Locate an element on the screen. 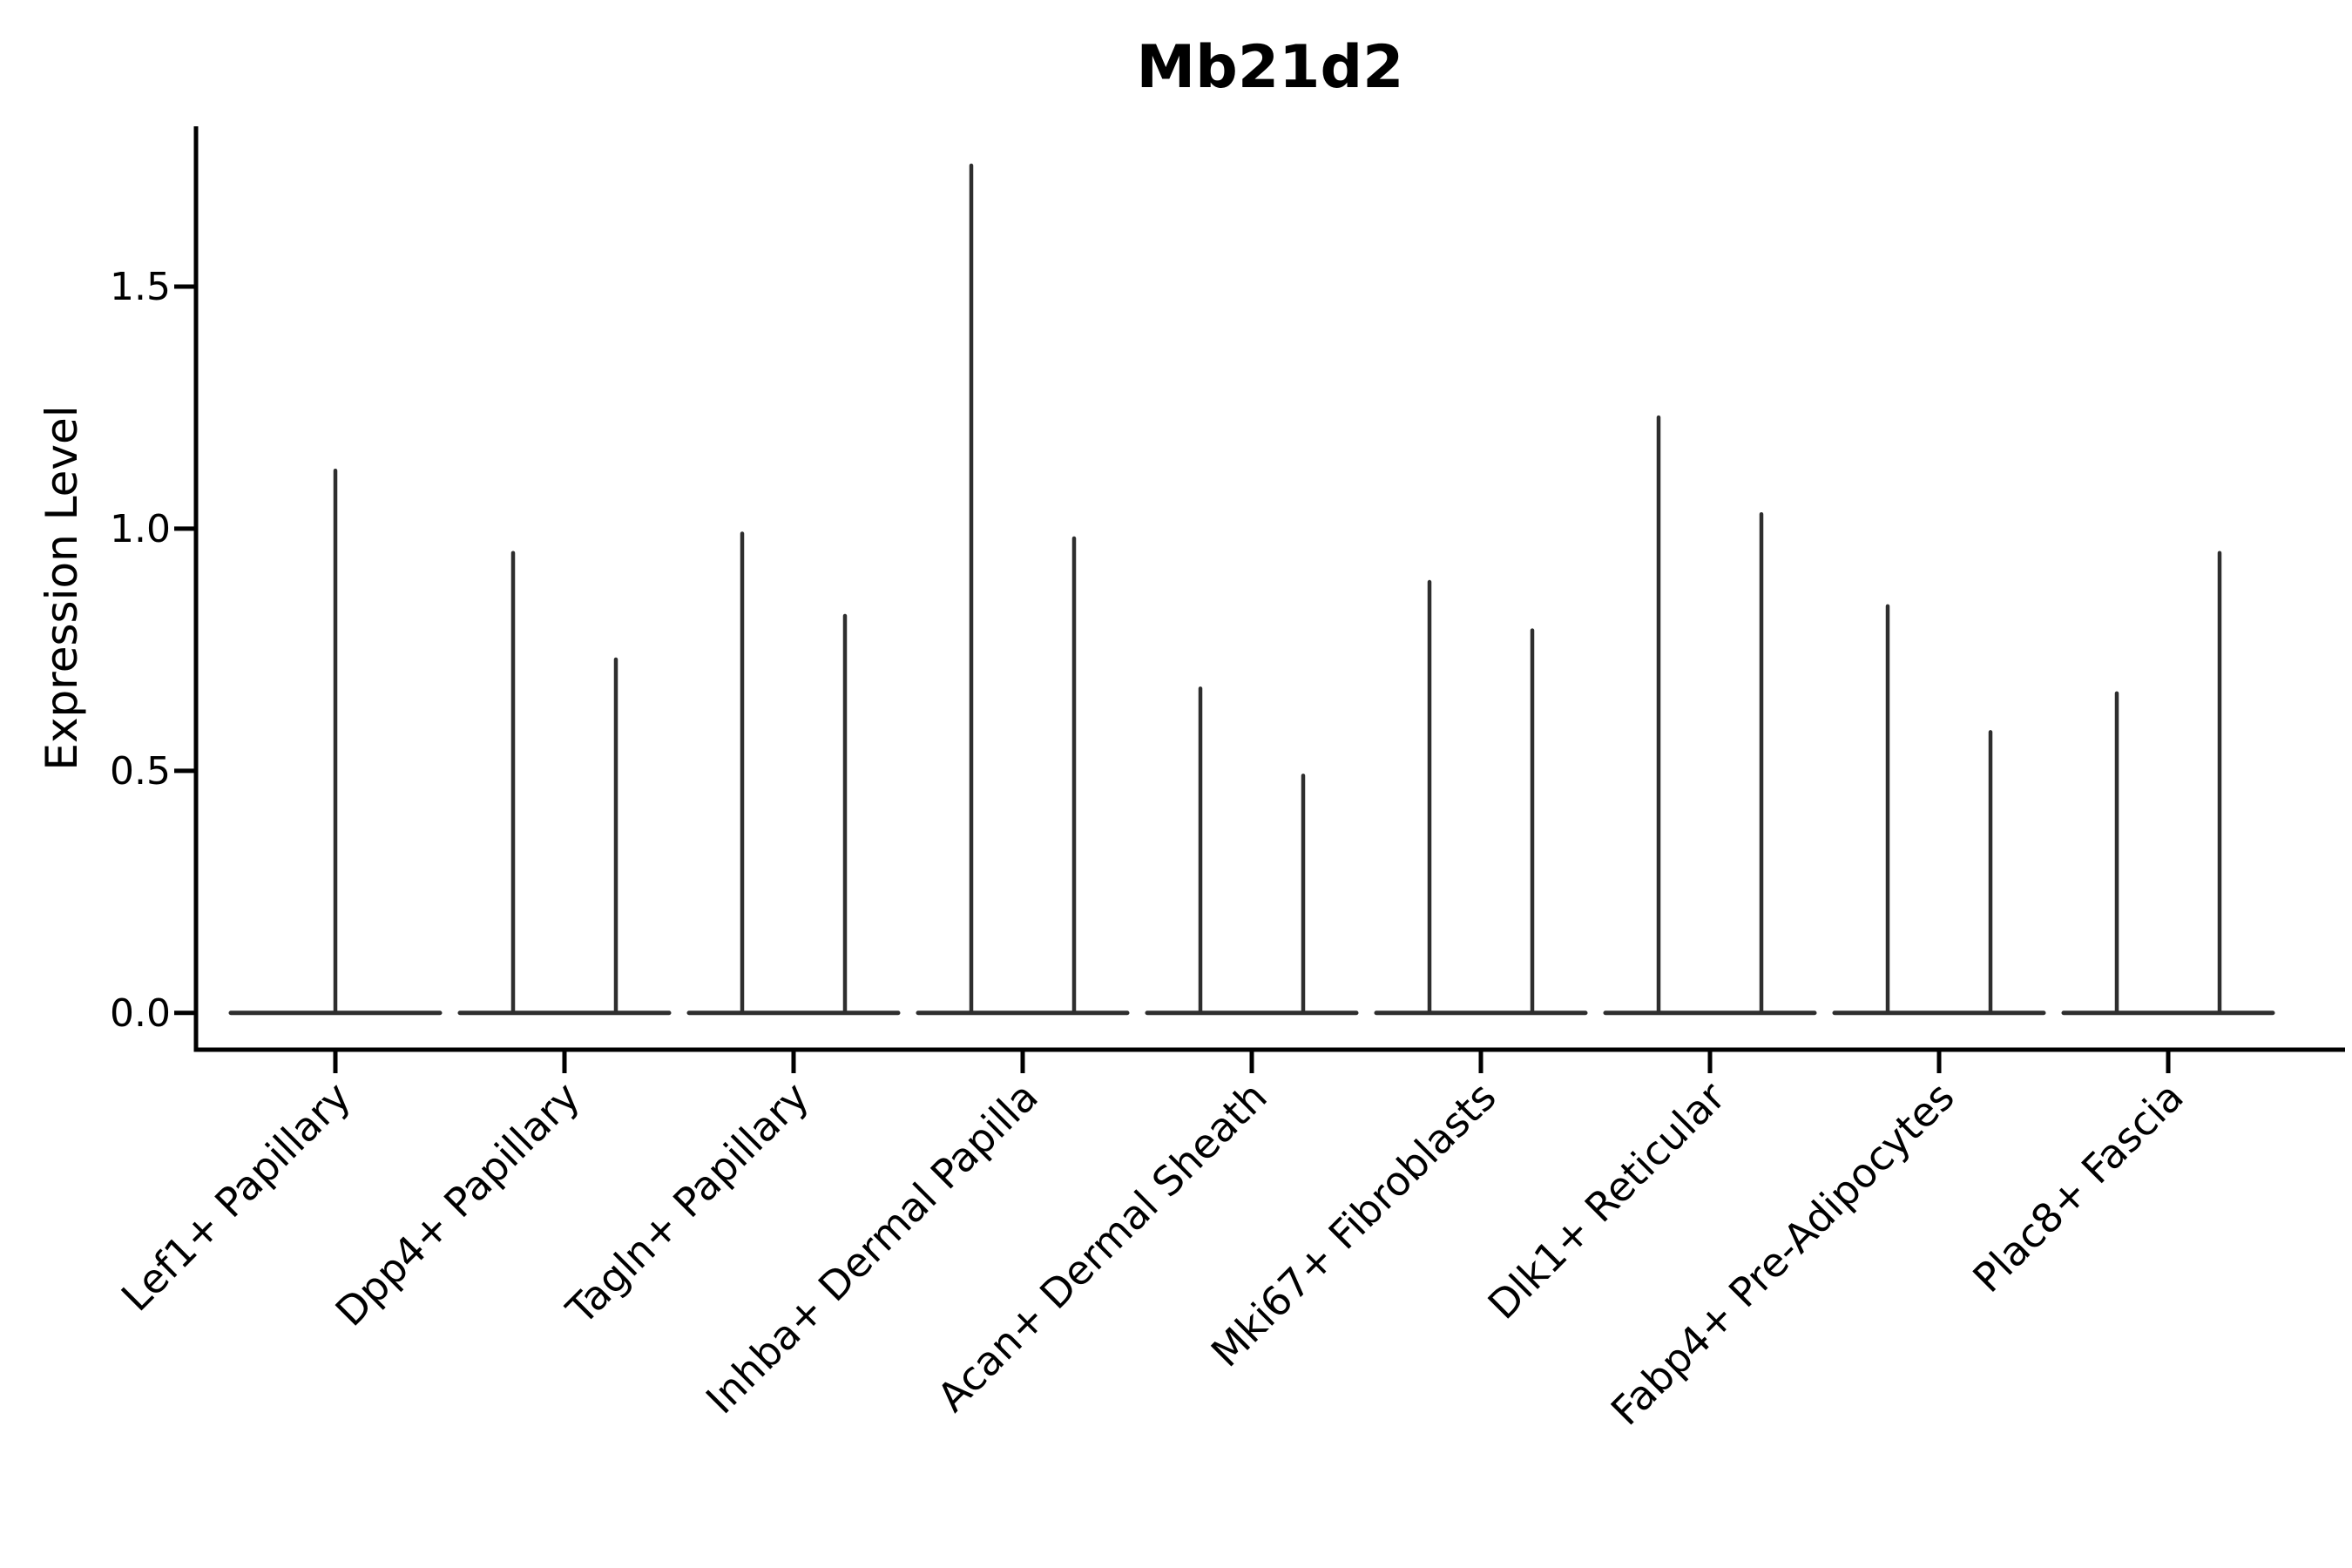  x-tick-label: Tagln+ Papillary is located at coordinates (687, 1204).